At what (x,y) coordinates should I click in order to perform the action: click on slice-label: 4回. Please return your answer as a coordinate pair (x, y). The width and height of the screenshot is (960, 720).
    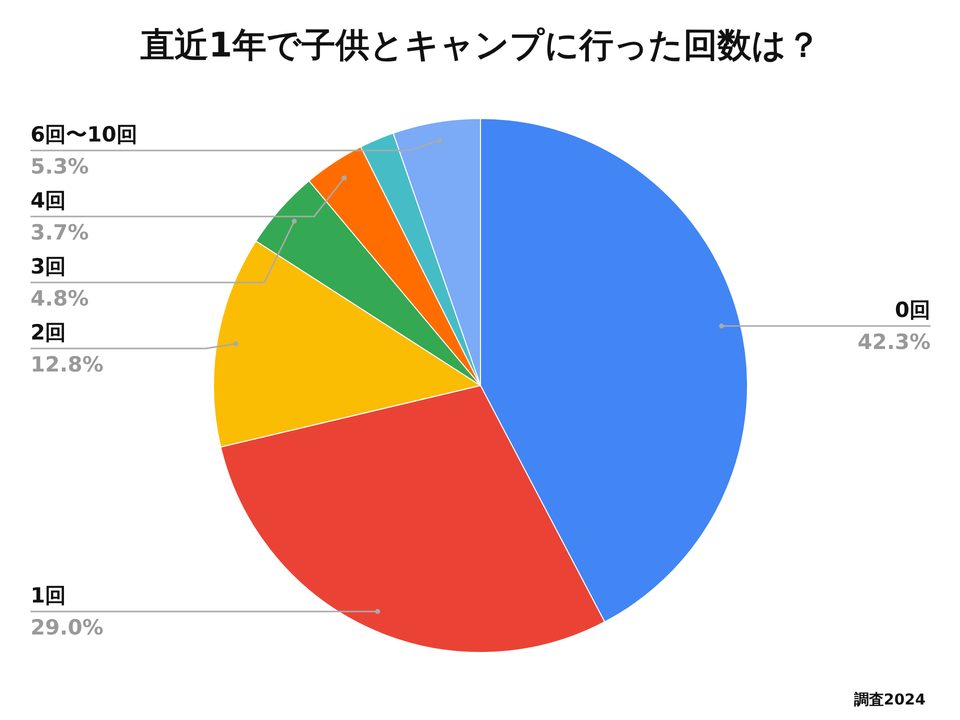
    Looking at the image, I should click on (48, 200).